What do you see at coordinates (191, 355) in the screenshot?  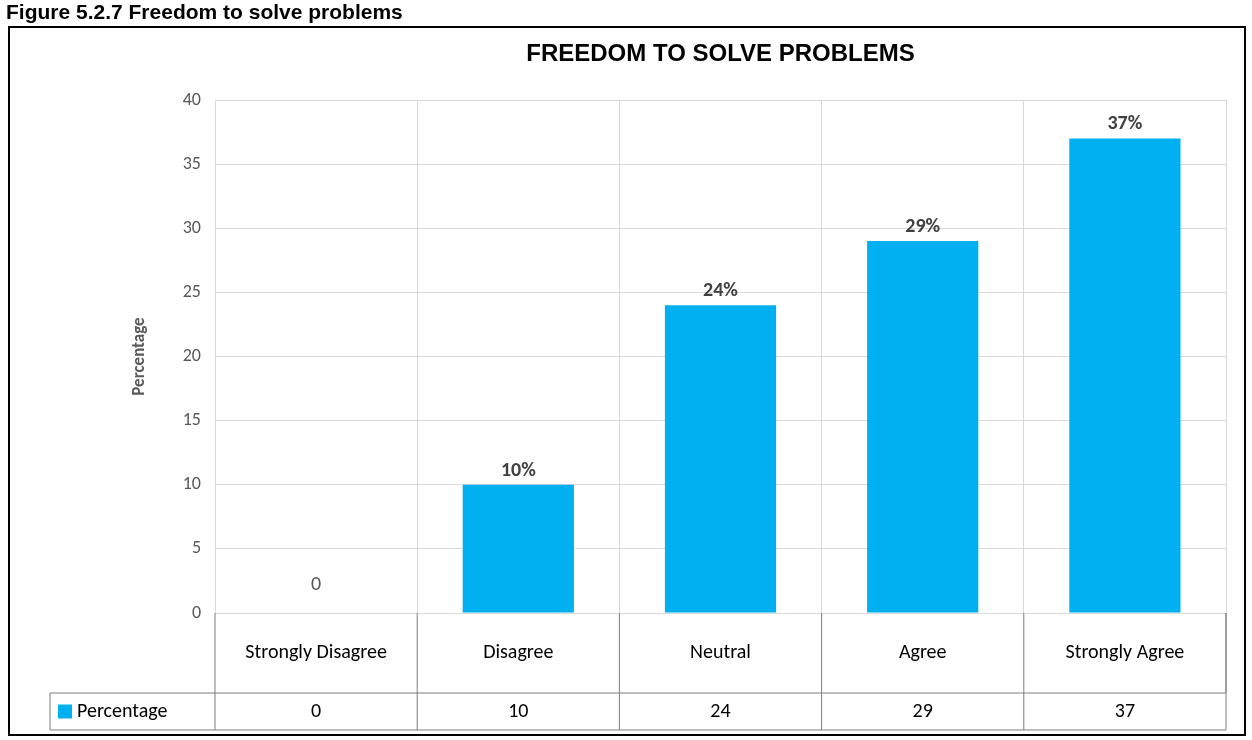 I see `y-tick-label: 20` at bounding box center [191, 355].